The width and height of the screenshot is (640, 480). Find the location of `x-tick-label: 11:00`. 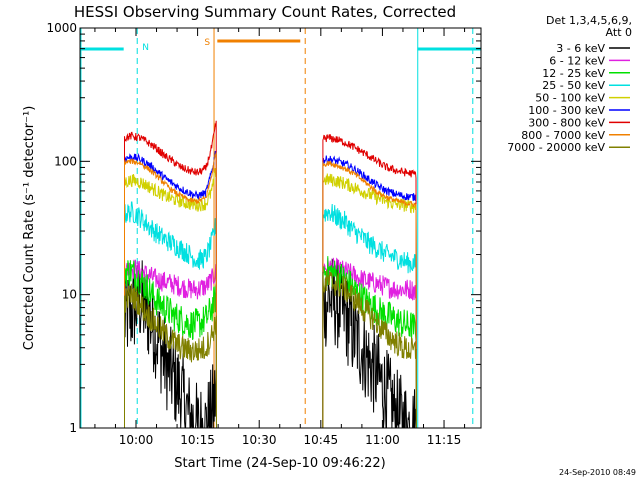

x-tick-label: 11:00 is located at coordinates (382, 440).